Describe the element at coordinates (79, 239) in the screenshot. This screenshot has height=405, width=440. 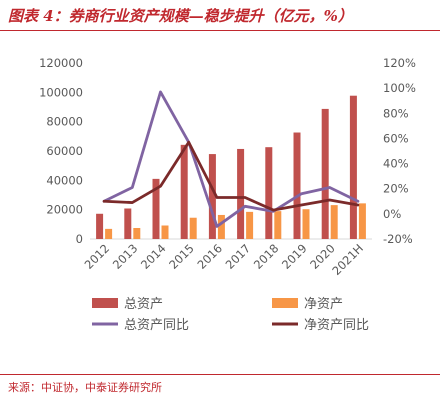
I see `y-left-tick-label: 0` at that location.